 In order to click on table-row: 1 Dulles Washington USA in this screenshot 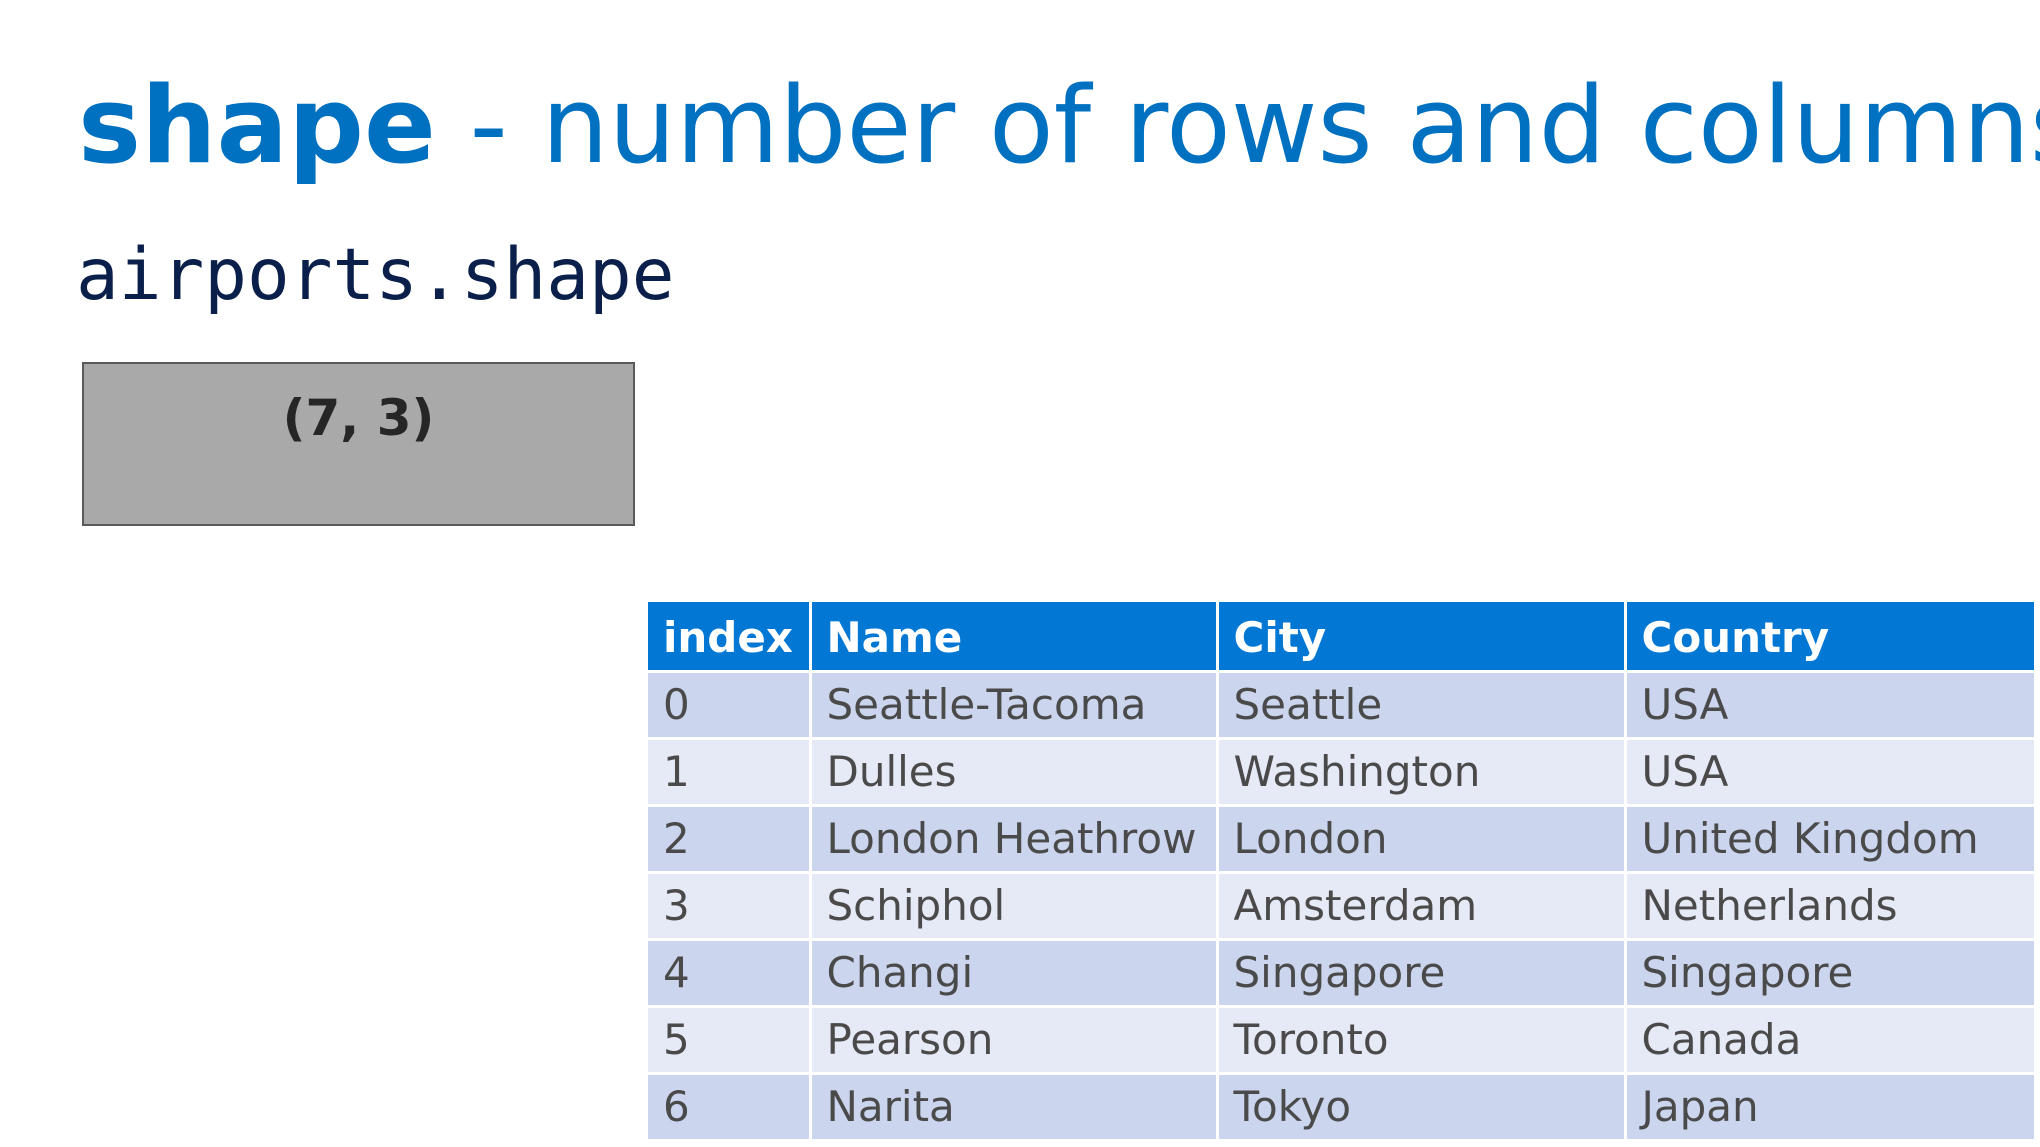, I will do `click(1341, 772)`.